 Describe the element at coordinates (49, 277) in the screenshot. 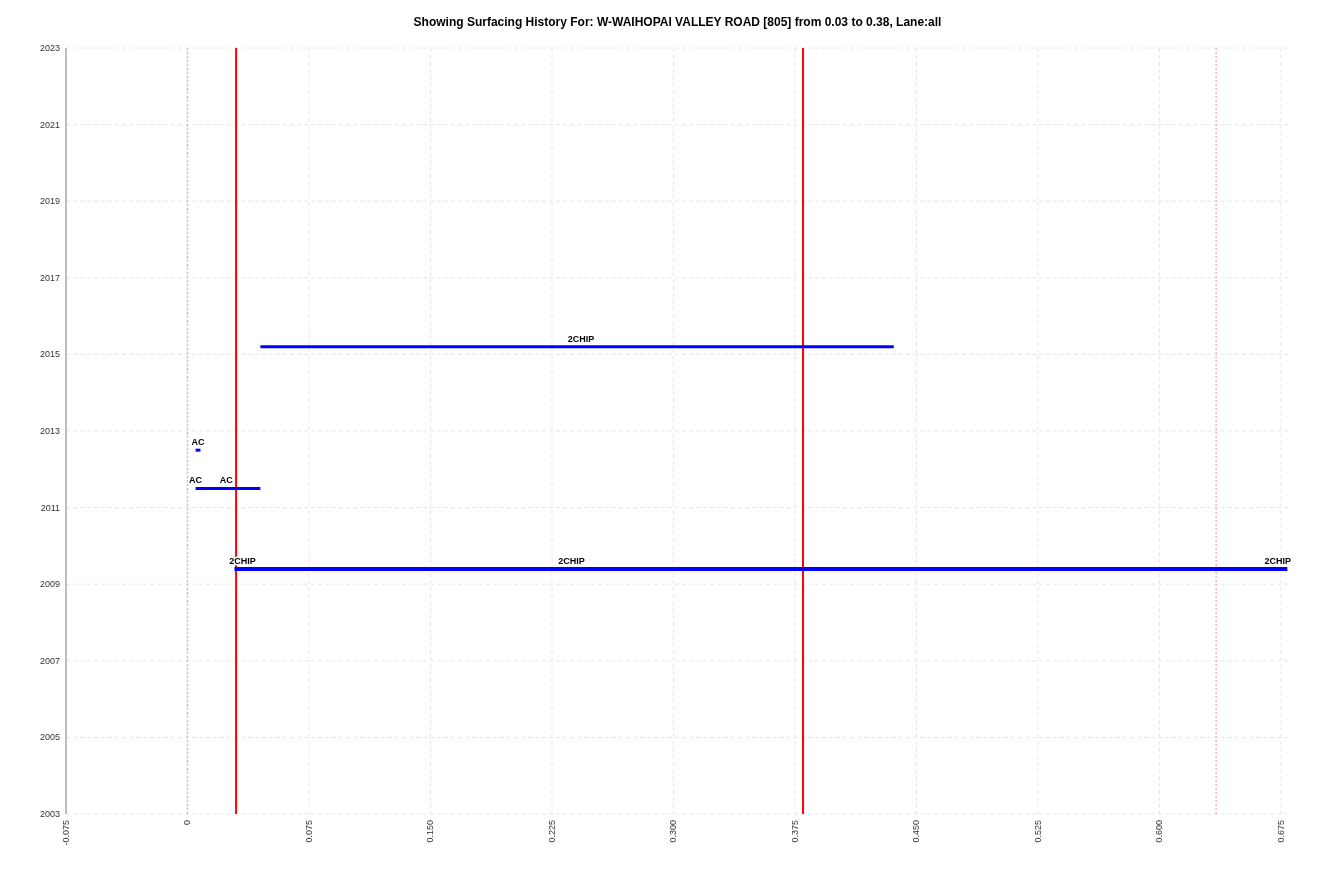

I see `y-tick-label: 2017` at that location.